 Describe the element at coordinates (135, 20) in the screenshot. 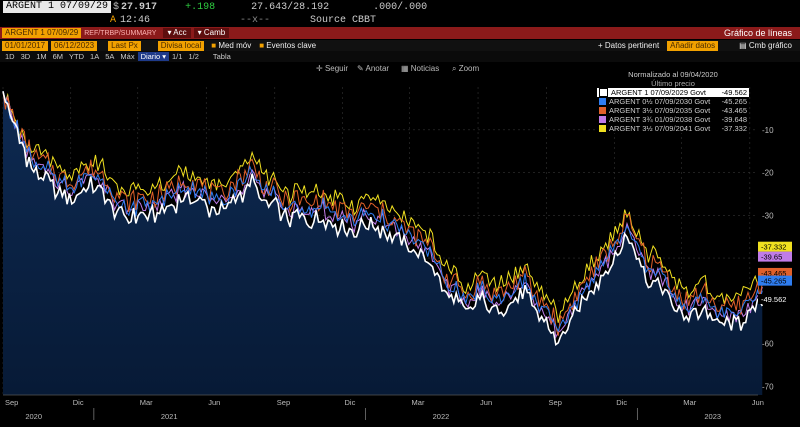

I see `quote-time: 12:46` at that location.